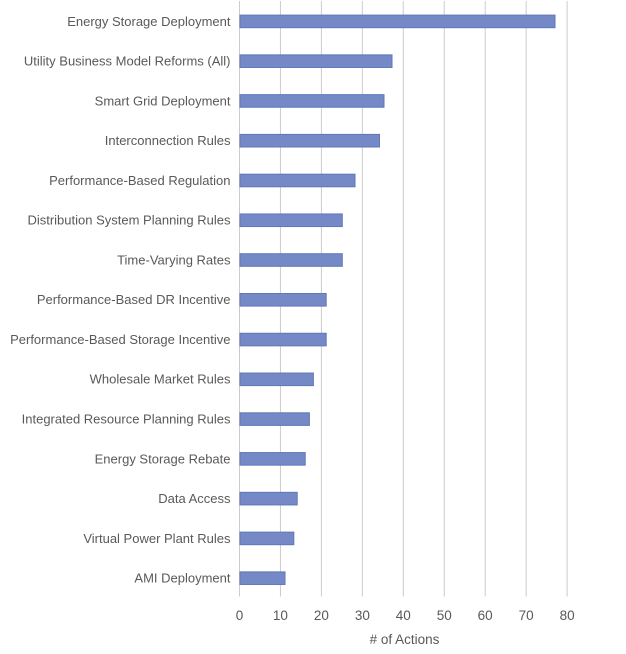  What do you see at coordinates (362, 615) in the screenshot?
I see `svg-text: 30` at bounding box center [362, 615].